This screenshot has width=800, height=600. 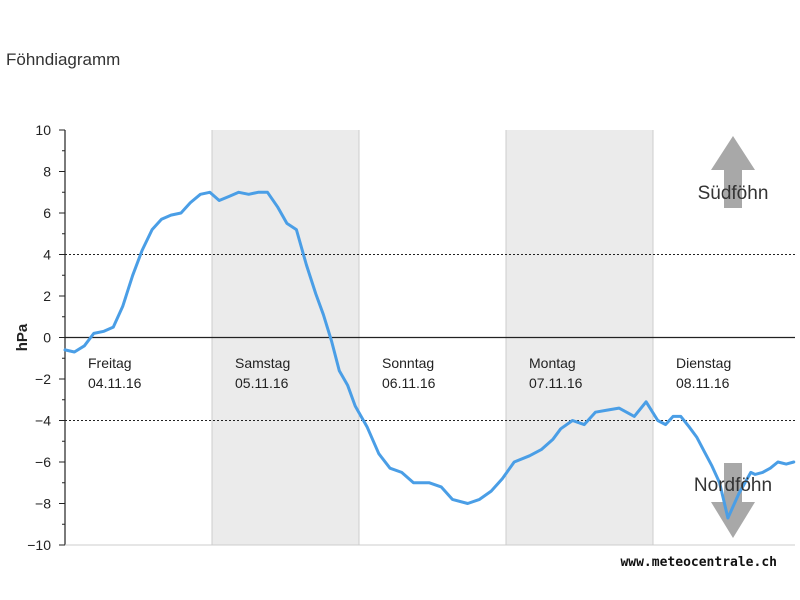 What do you see at coordinates (47, 296) in the screenshot?
I see `y-tick-label: 2` at bounding box center [47, 296].